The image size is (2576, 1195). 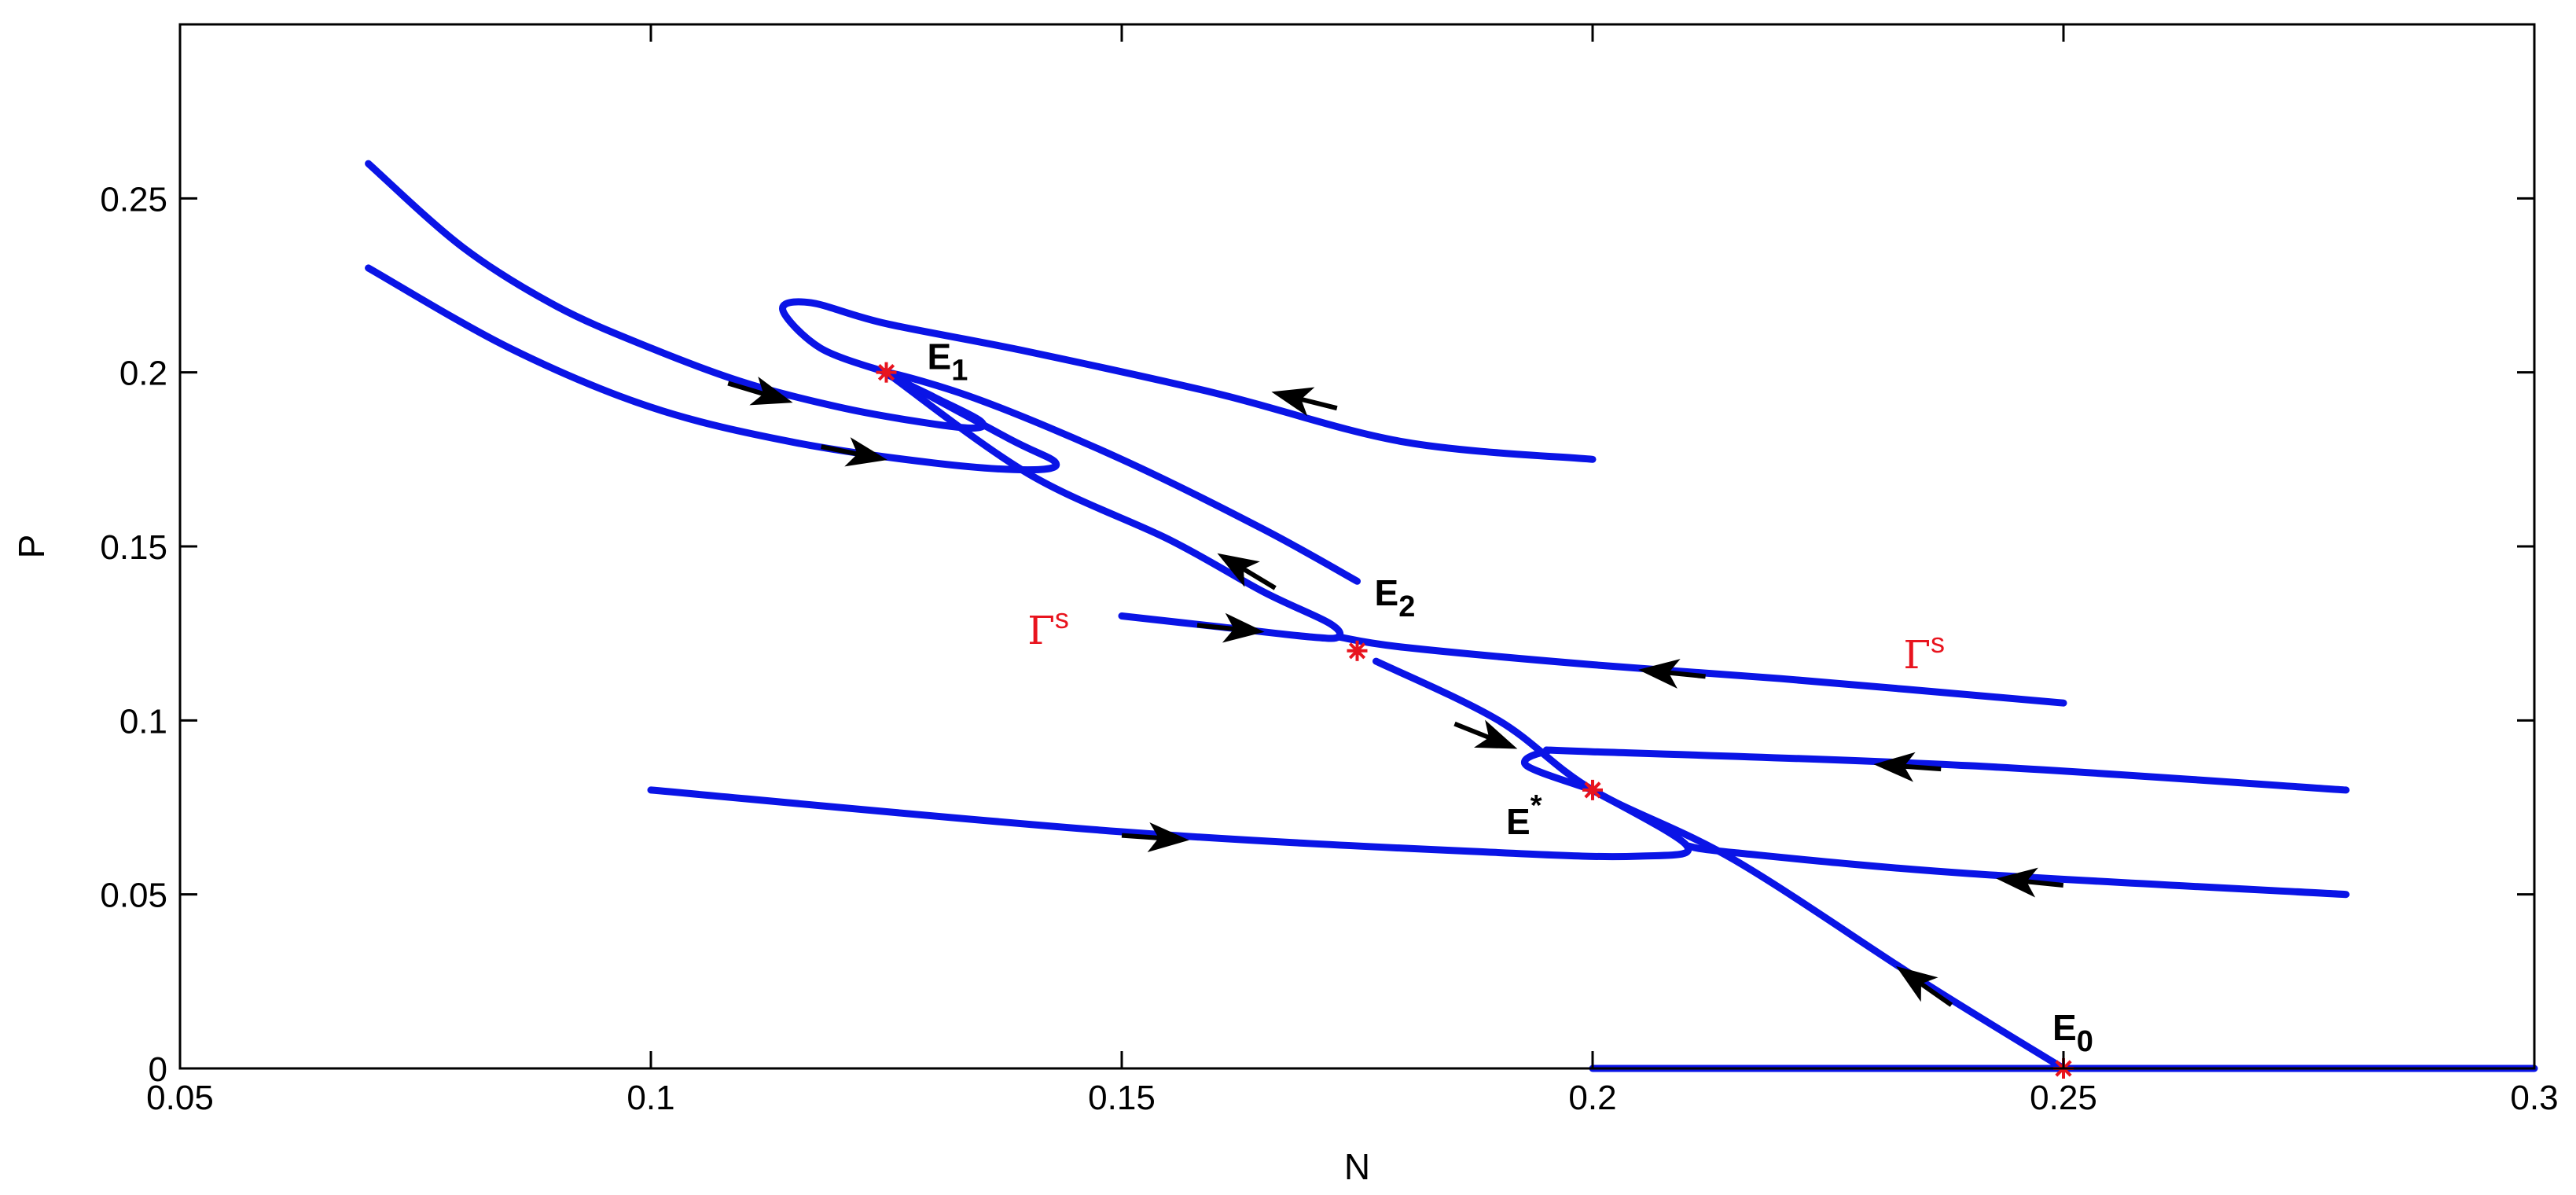 What do you see at coordinates (143, 721) in the screenshot?
I see `y-tick-label: 0.1` at bounding box center [143, 721].